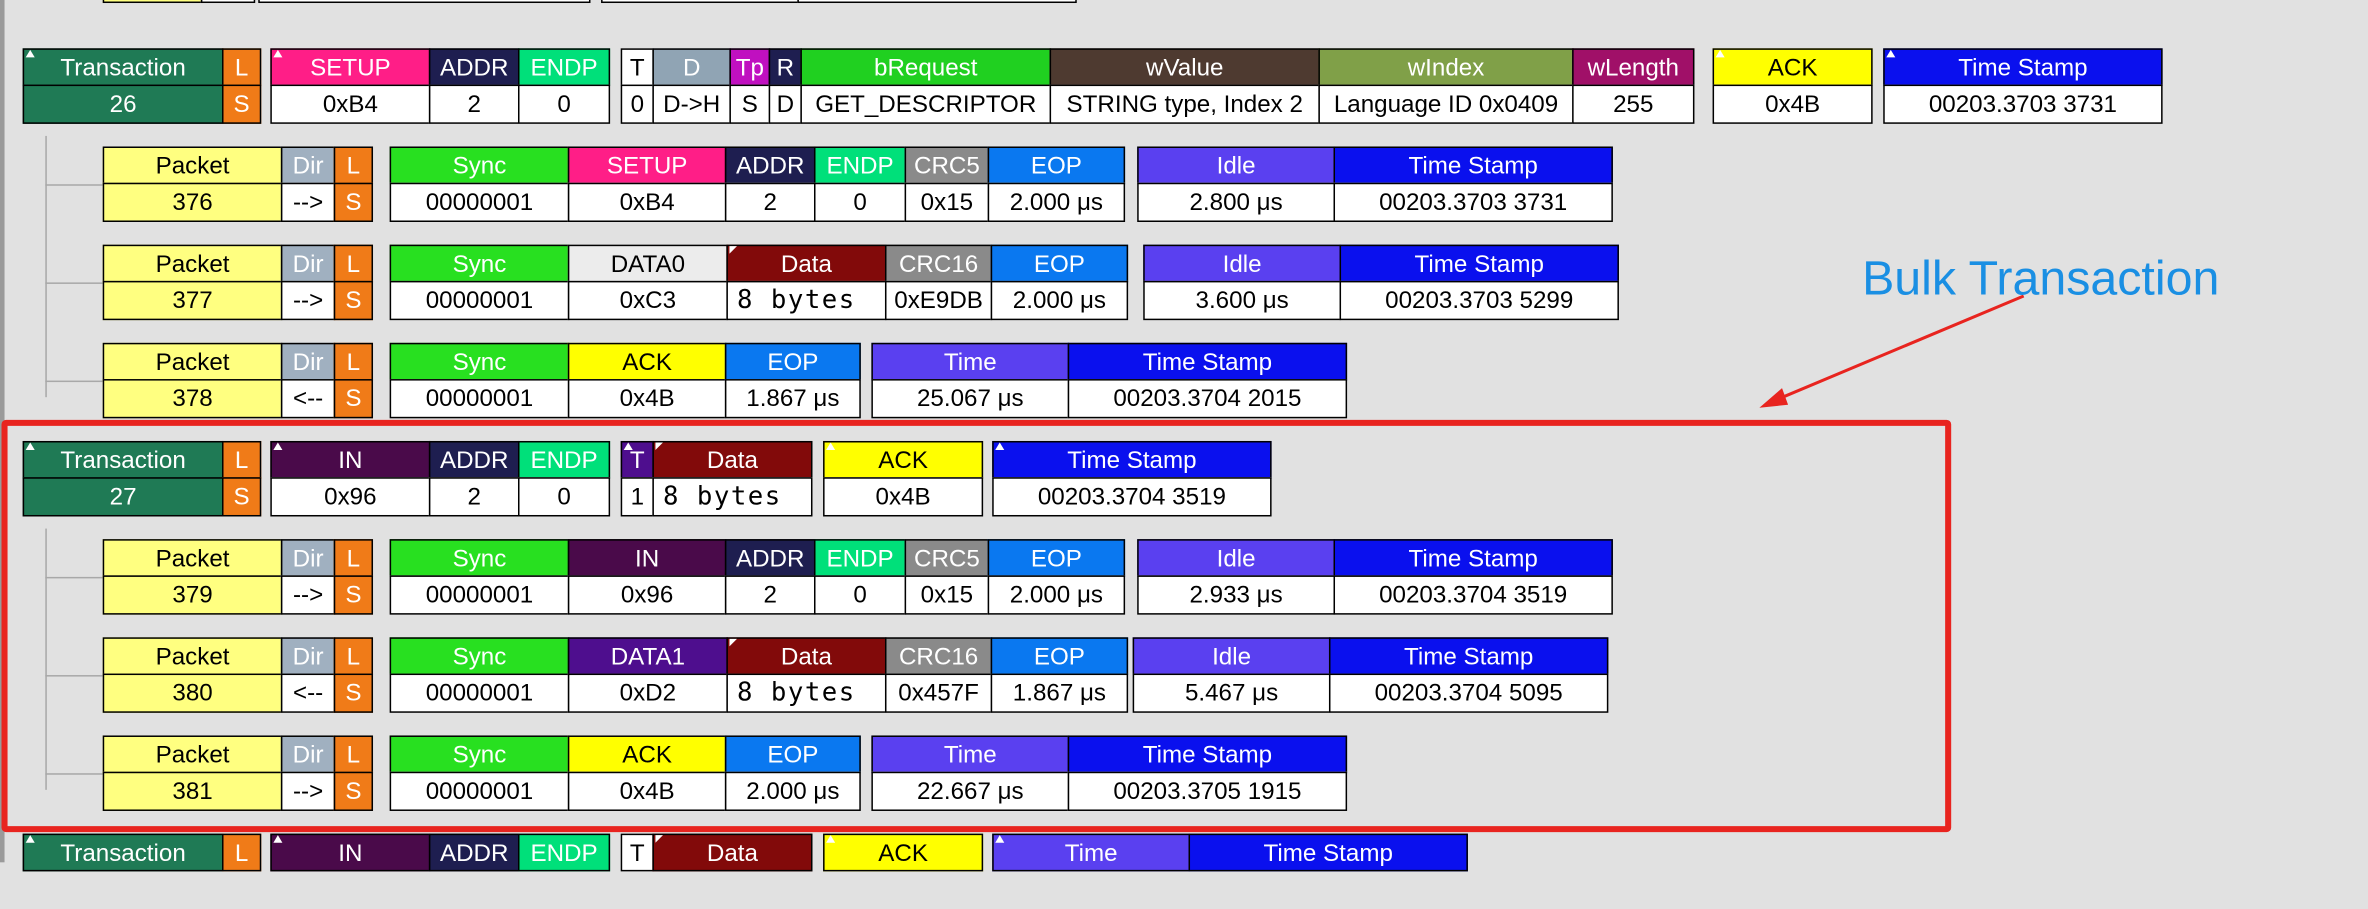  What do you see at coordinates (1901, 347) in the screenshot?
I see `arrow-shaft` at bounding box center [1901, 347].